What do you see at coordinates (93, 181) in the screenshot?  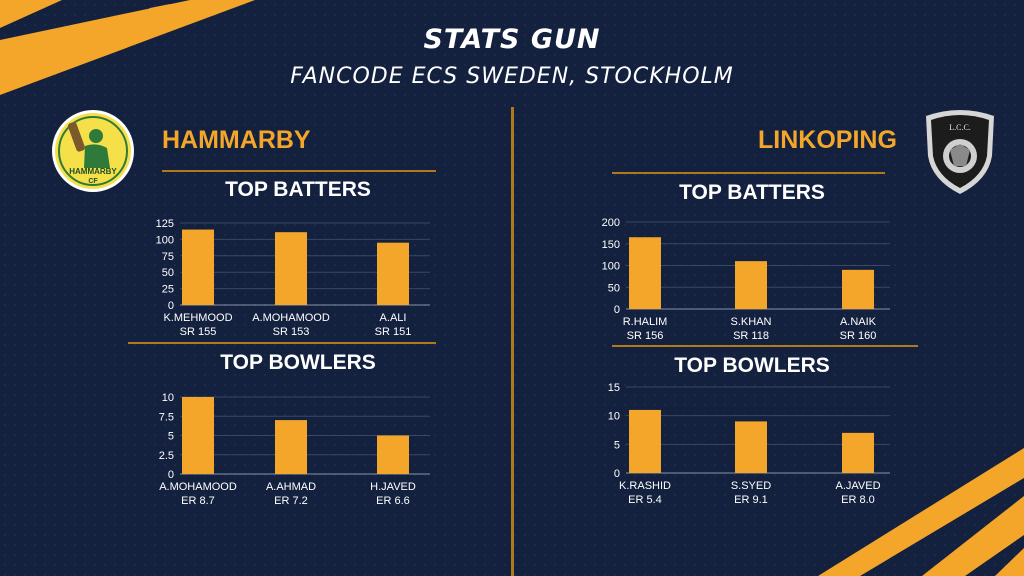 I see `hammarby-logo-sub: CF` at bounding box center [93, 181].